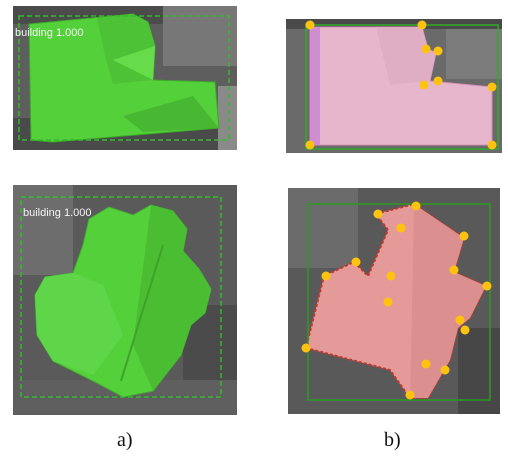 The image size is (508, 456). I want to click on aerial-image-a-top, so click(125, 78).